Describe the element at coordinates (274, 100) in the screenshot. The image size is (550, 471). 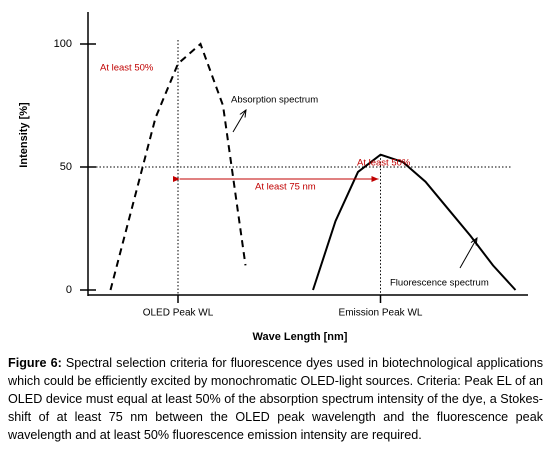
I see `series-label: Absorption spectrum` at that location.